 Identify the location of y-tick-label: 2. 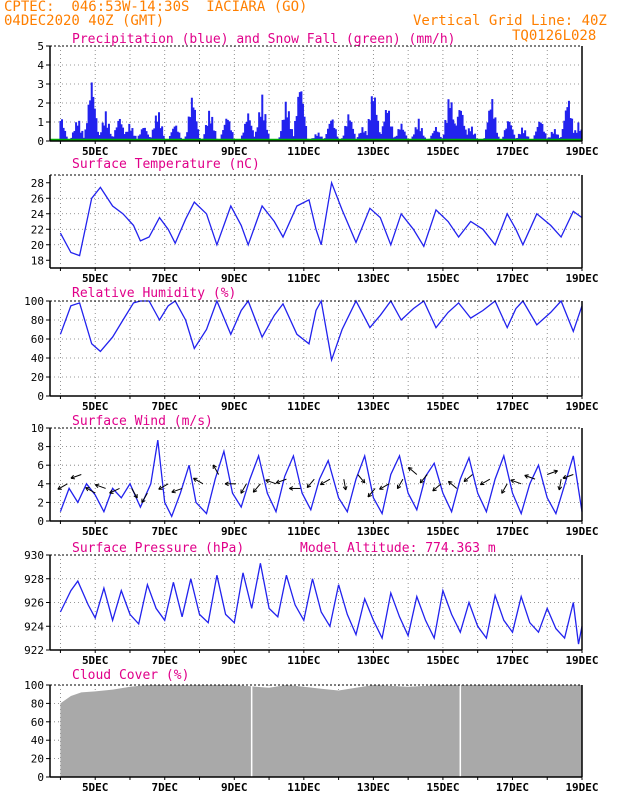
(40, 103).